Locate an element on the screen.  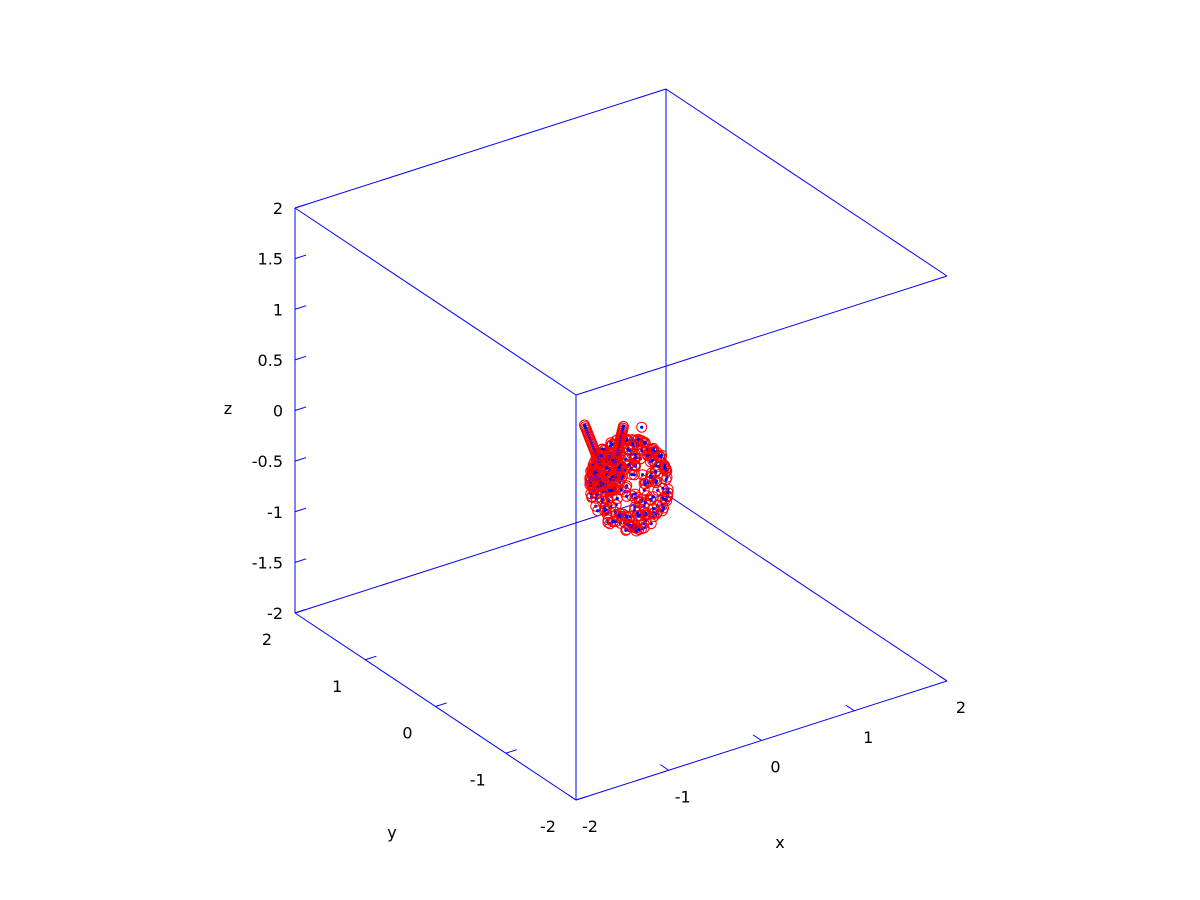
x-tick-label: 1 is located at coordinates (868, 737).